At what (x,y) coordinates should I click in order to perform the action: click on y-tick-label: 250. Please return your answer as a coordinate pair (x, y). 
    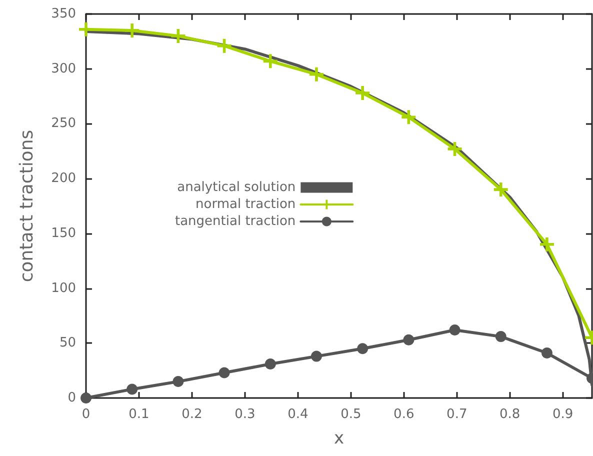
    Looking at the image, I should click on (63, 124).